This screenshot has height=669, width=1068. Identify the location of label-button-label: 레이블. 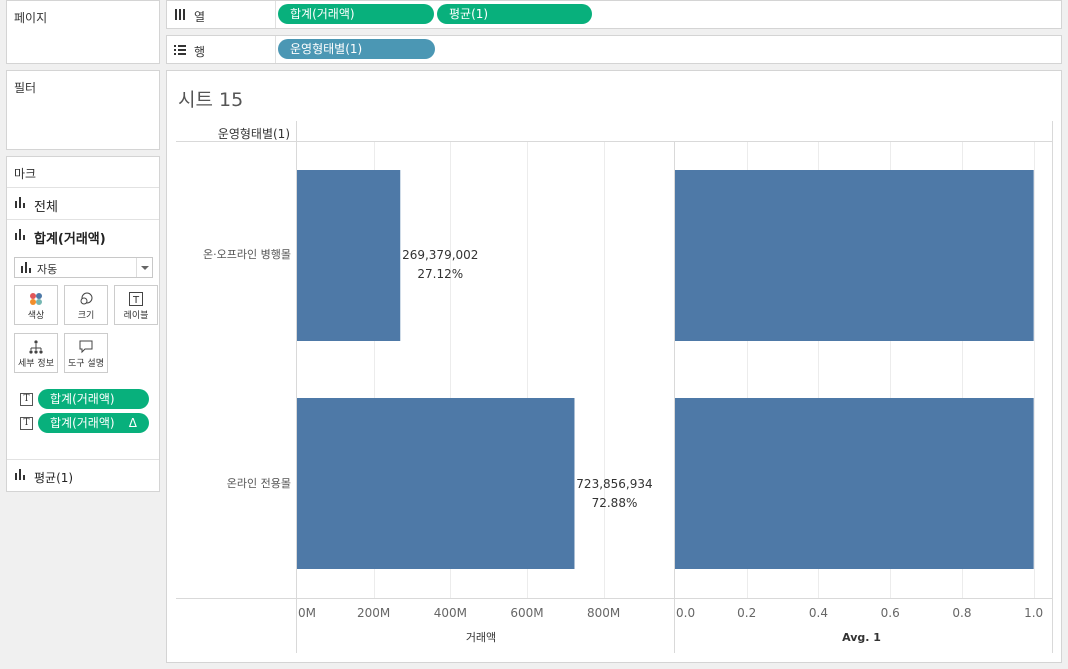
(136, 316).